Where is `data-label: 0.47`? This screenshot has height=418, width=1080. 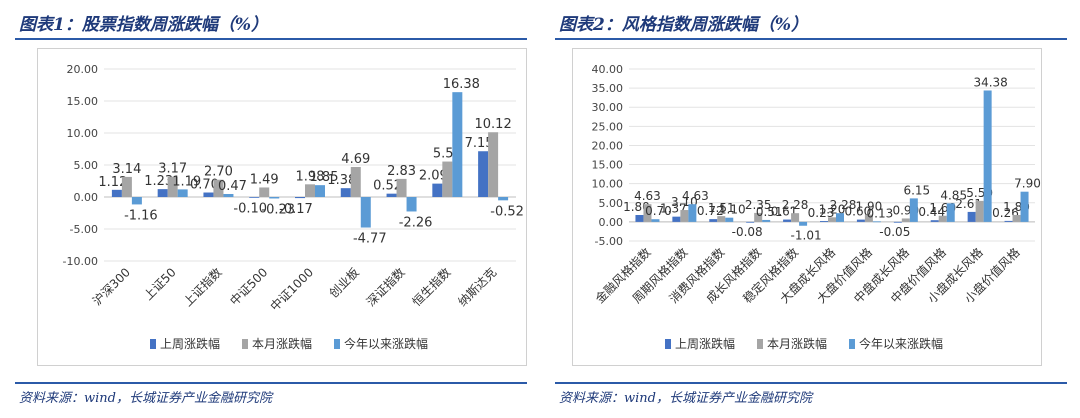
data-label: 0.47 is located at coordinates (232, 186).